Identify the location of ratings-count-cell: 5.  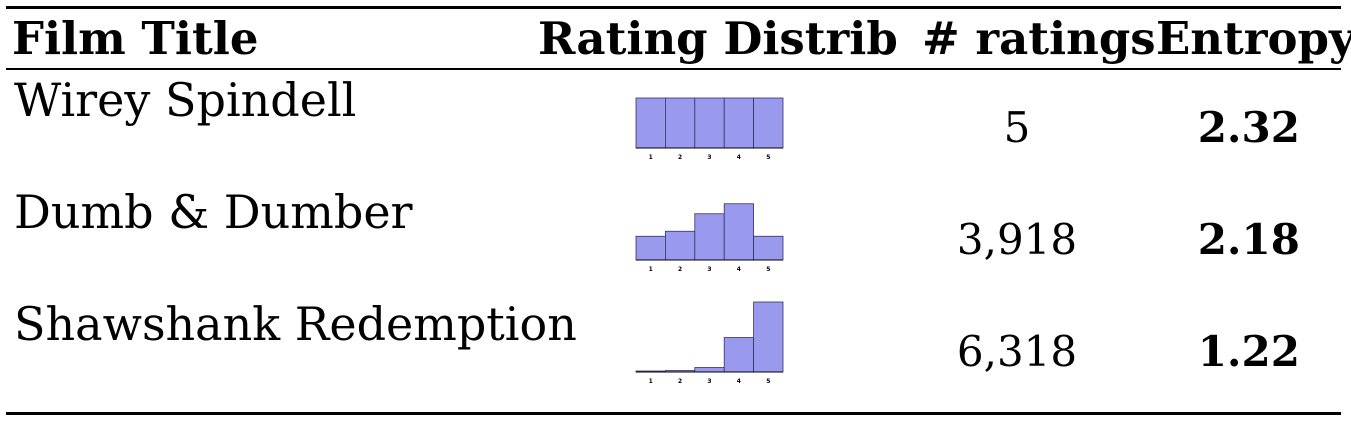
(1017, 127).